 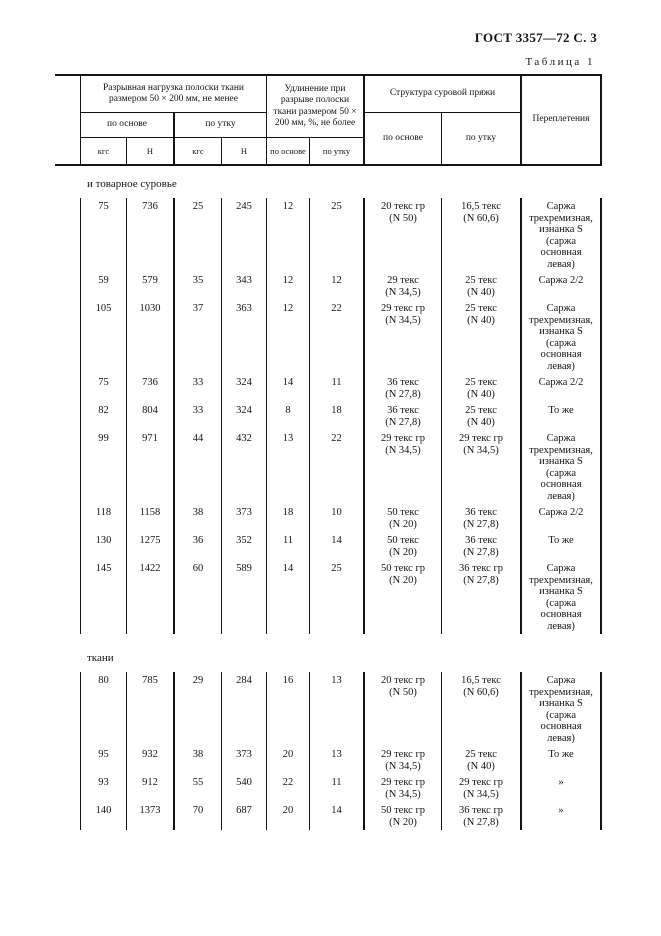 I want to click on table-cell: 1158, so click(x=151, y=518).